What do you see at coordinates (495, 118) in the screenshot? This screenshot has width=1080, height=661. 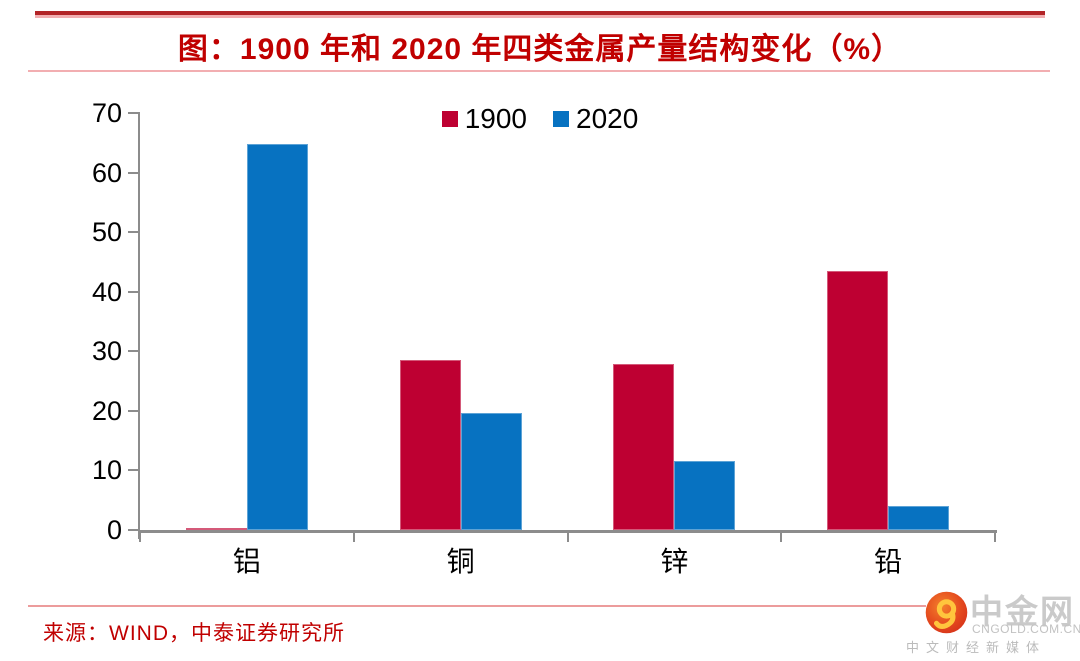 I see `legend-label: 1900` at bounding box center [495, 118].